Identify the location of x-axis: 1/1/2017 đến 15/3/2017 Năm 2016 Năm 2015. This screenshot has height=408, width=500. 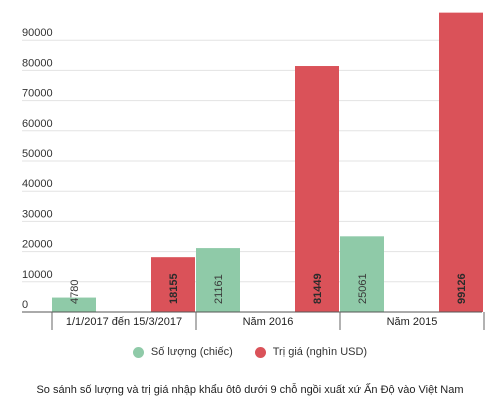
(253, 320).